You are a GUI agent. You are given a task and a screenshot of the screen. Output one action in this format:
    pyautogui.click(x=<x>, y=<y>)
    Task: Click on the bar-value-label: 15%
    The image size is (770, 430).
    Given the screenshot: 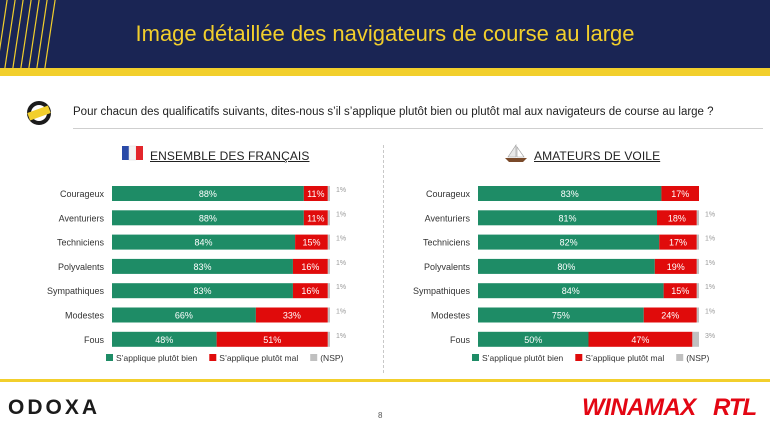 What is the action you would take?
    pyautogui.click(x=680, y=291)
    